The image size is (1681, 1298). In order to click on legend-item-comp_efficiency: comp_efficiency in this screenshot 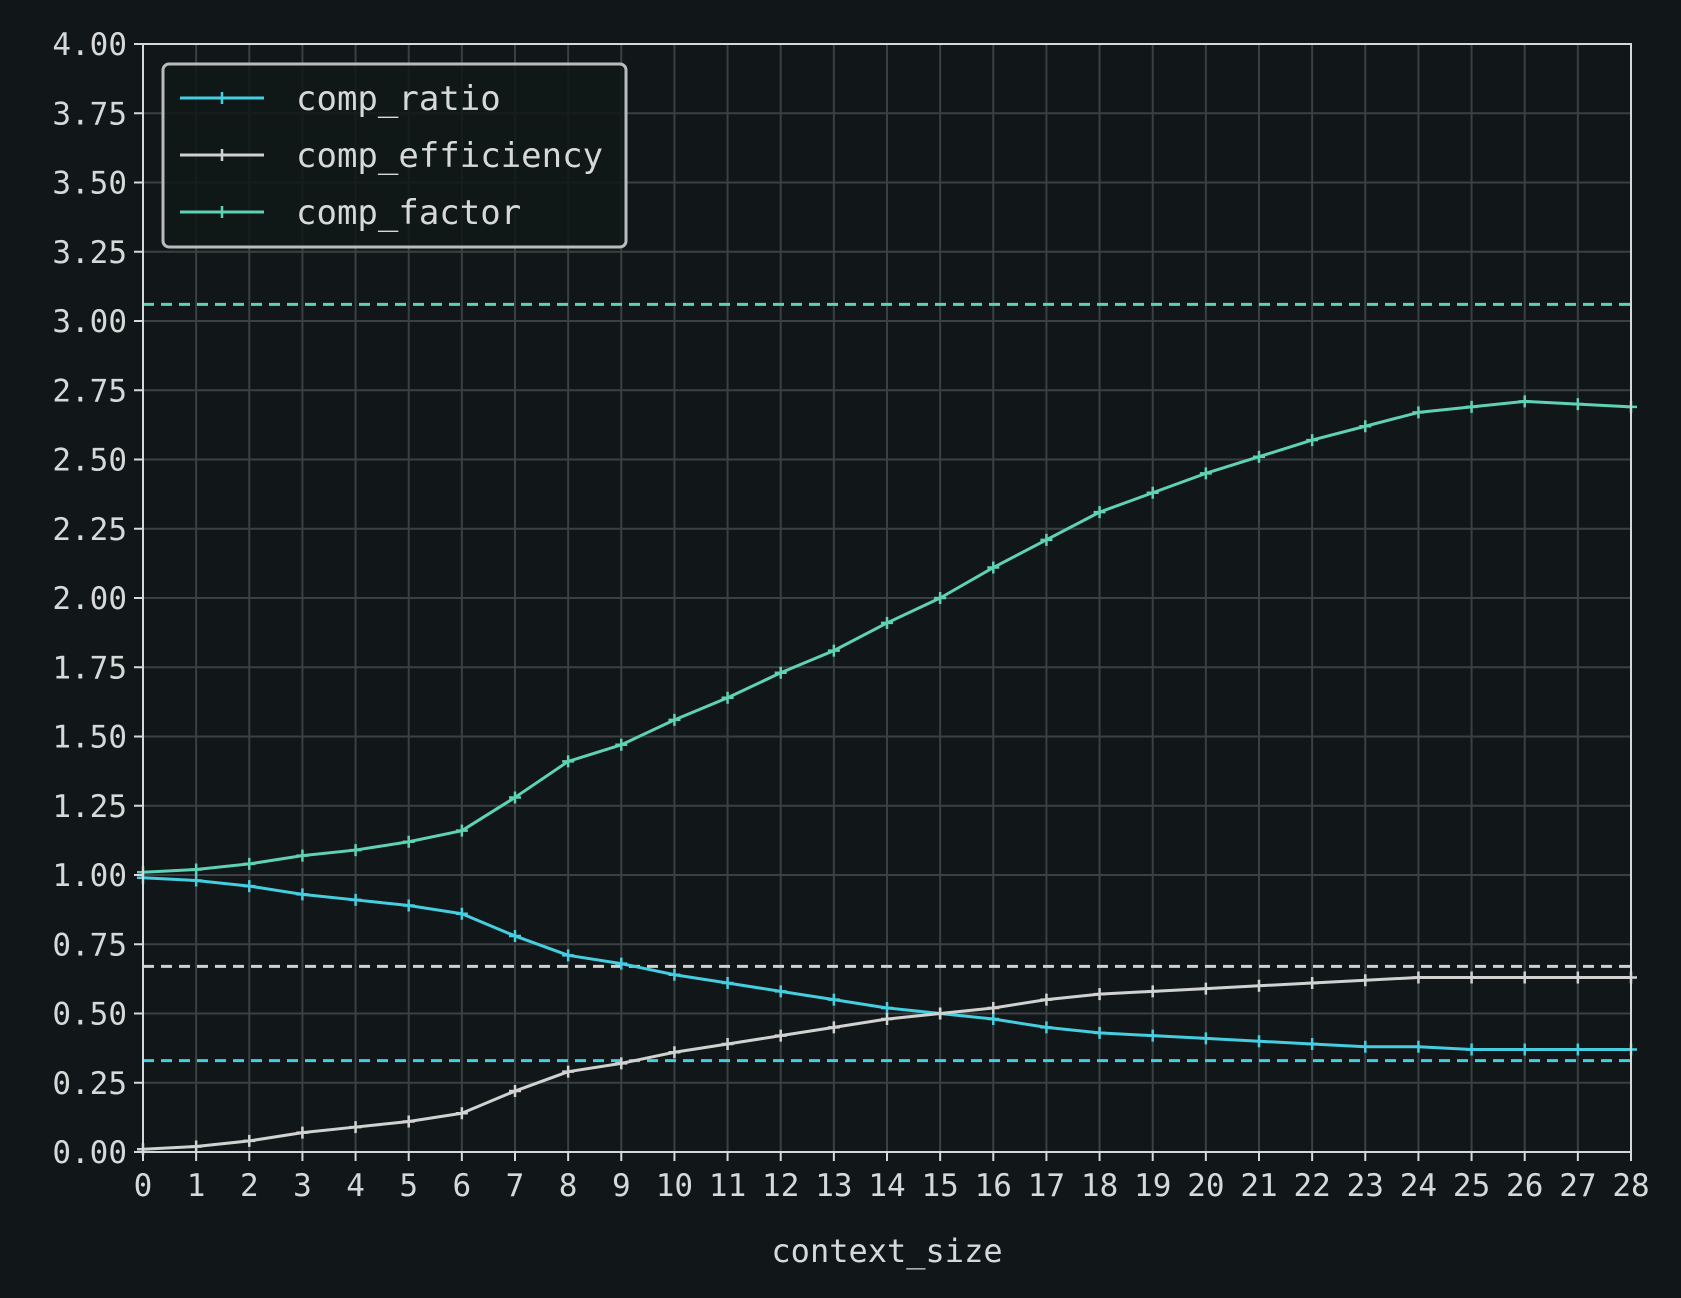, I will do `click(391, 156)`.